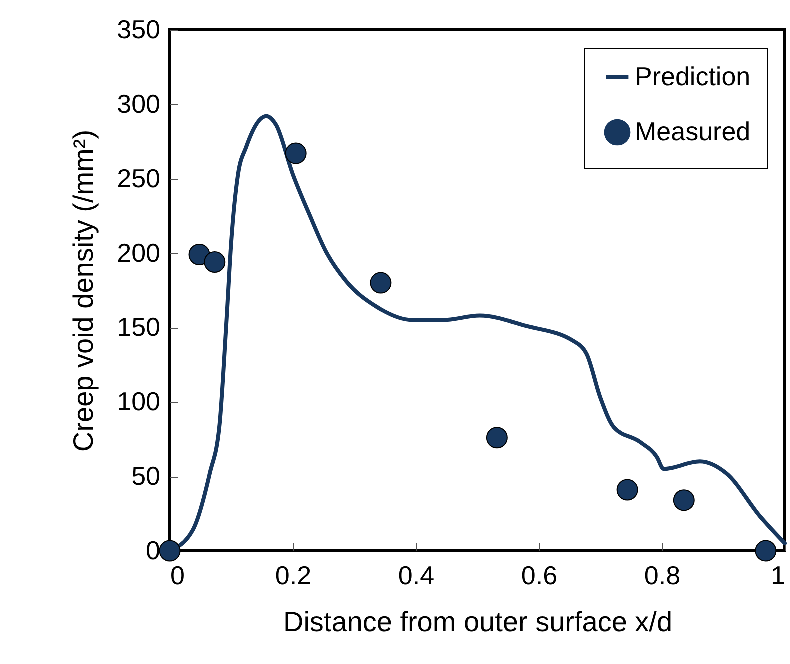 This screenshot has width=790, height=664. I want to click on y-axis-title: Creep void density (/mm²), so click(84, 291).